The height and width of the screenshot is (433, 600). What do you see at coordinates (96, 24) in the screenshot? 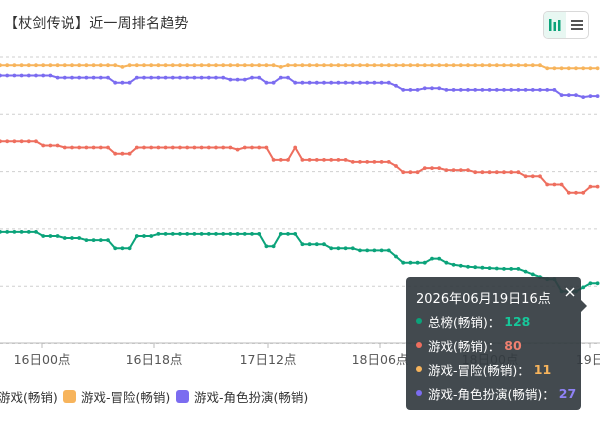
I see `chart-title: 【杖剑传说】近一周排名趋势` at bounding box center [96, 24].